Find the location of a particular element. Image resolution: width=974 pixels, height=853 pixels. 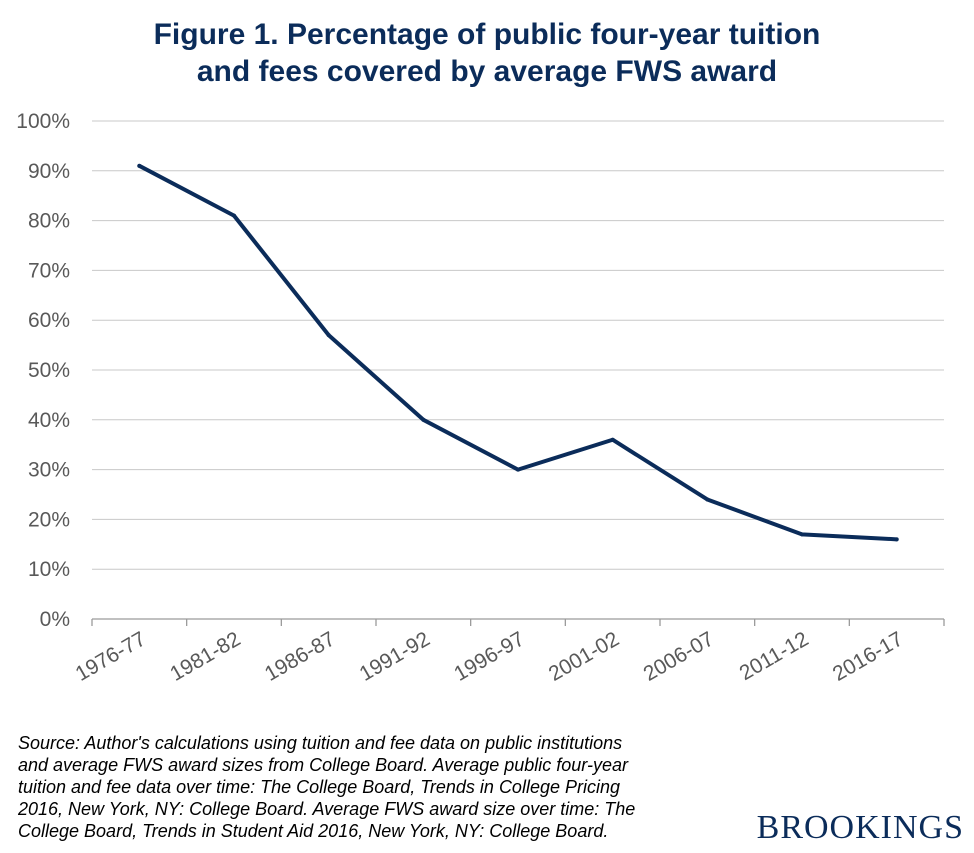

x-tick-label: 1986-87 is located at coordinates (300, 656).